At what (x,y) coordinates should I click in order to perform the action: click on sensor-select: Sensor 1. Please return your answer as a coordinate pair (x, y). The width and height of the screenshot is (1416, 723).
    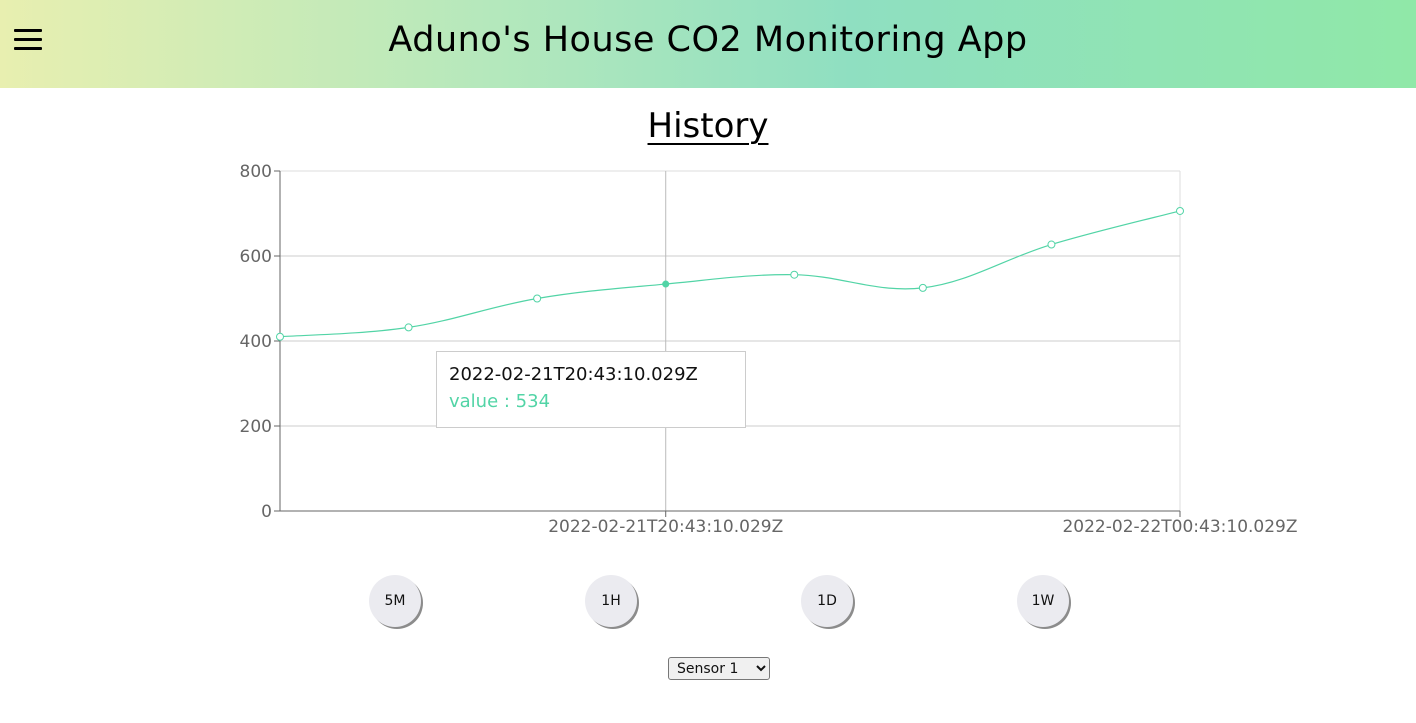
    Looking at the image, I should click on (719, 668).